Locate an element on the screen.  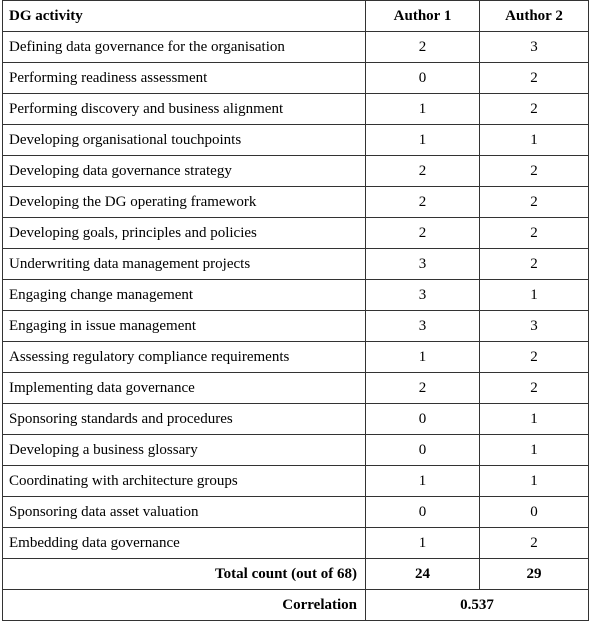
correlation-label: Correlation is located at coordinates (184, 605).